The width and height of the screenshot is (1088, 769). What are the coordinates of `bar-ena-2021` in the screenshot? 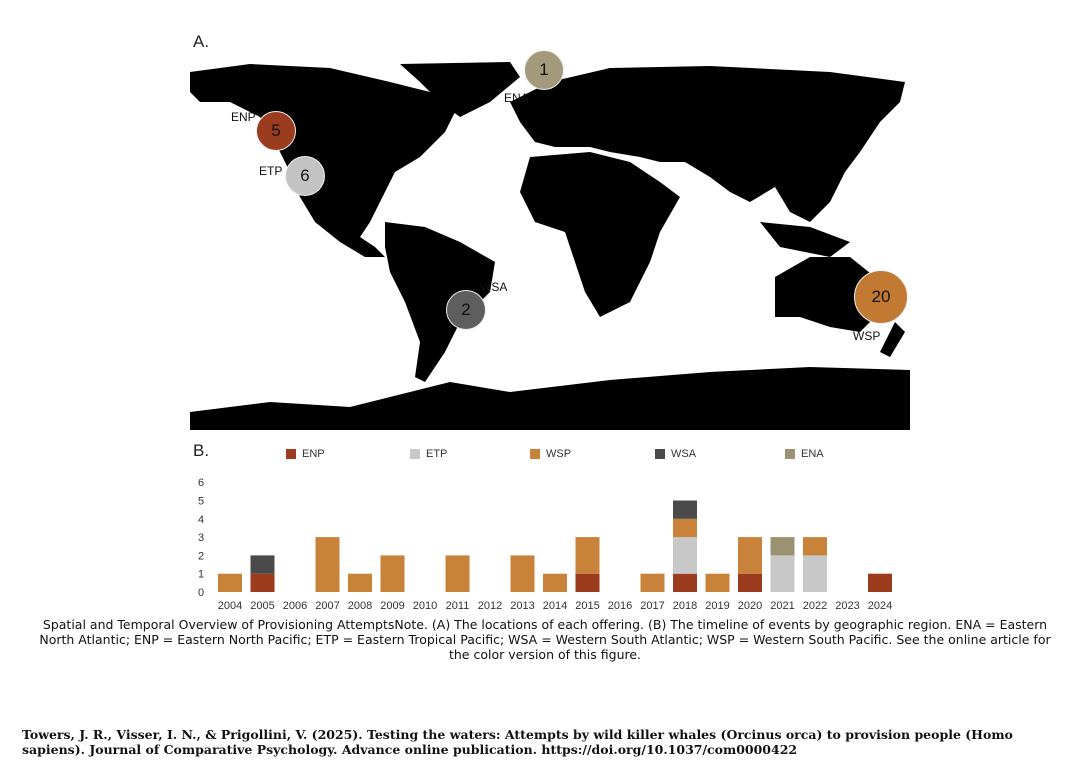 It's located at (782, 546).